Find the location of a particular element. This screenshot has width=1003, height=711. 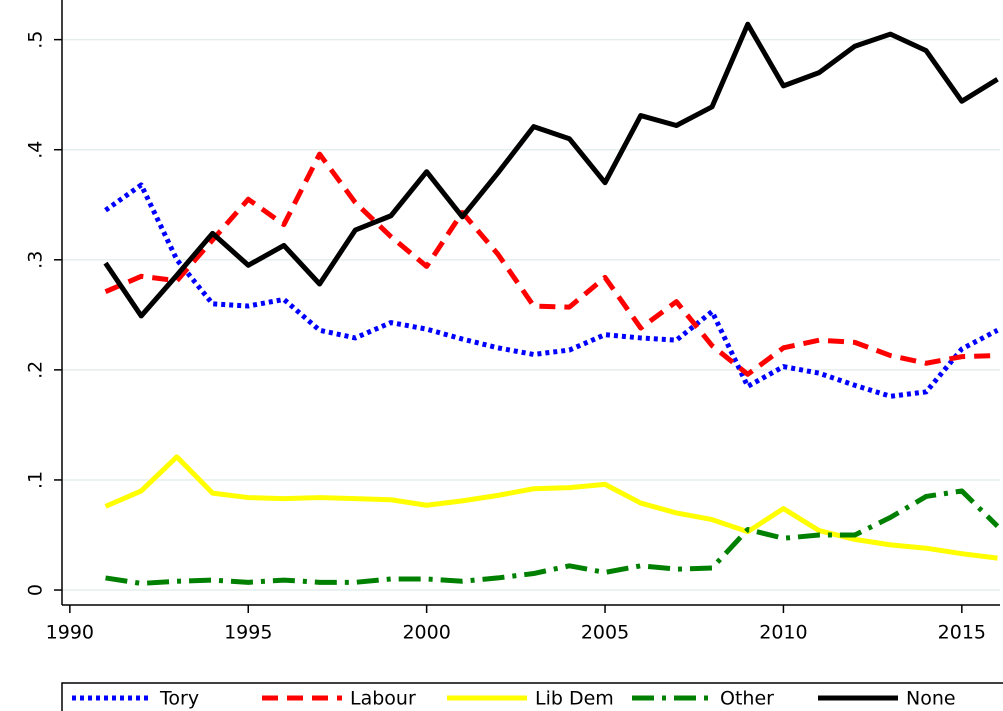

y-tick-label: .4 is located at coordinates (36, 150).